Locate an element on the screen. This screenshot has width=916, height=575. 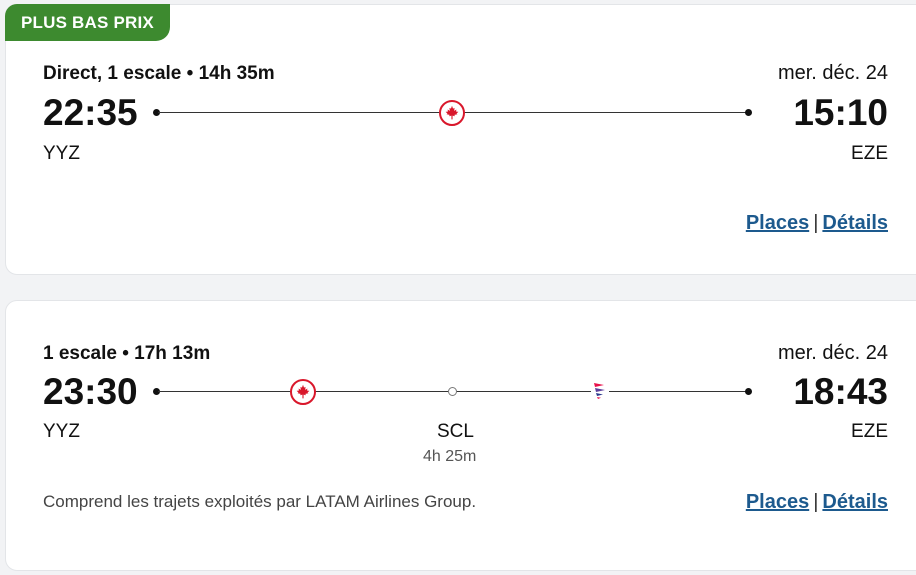
departure-time: 22:35 is located at coordinates (90, 112).